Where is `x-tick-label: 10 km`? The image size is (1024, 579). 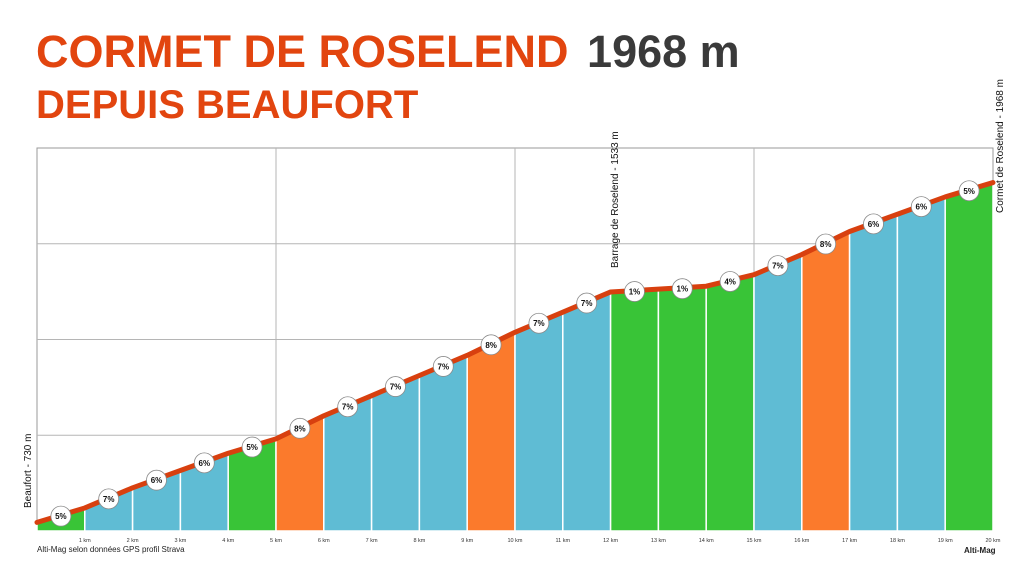
x-tick-label: 10 km is located at coordinates (515, 541).